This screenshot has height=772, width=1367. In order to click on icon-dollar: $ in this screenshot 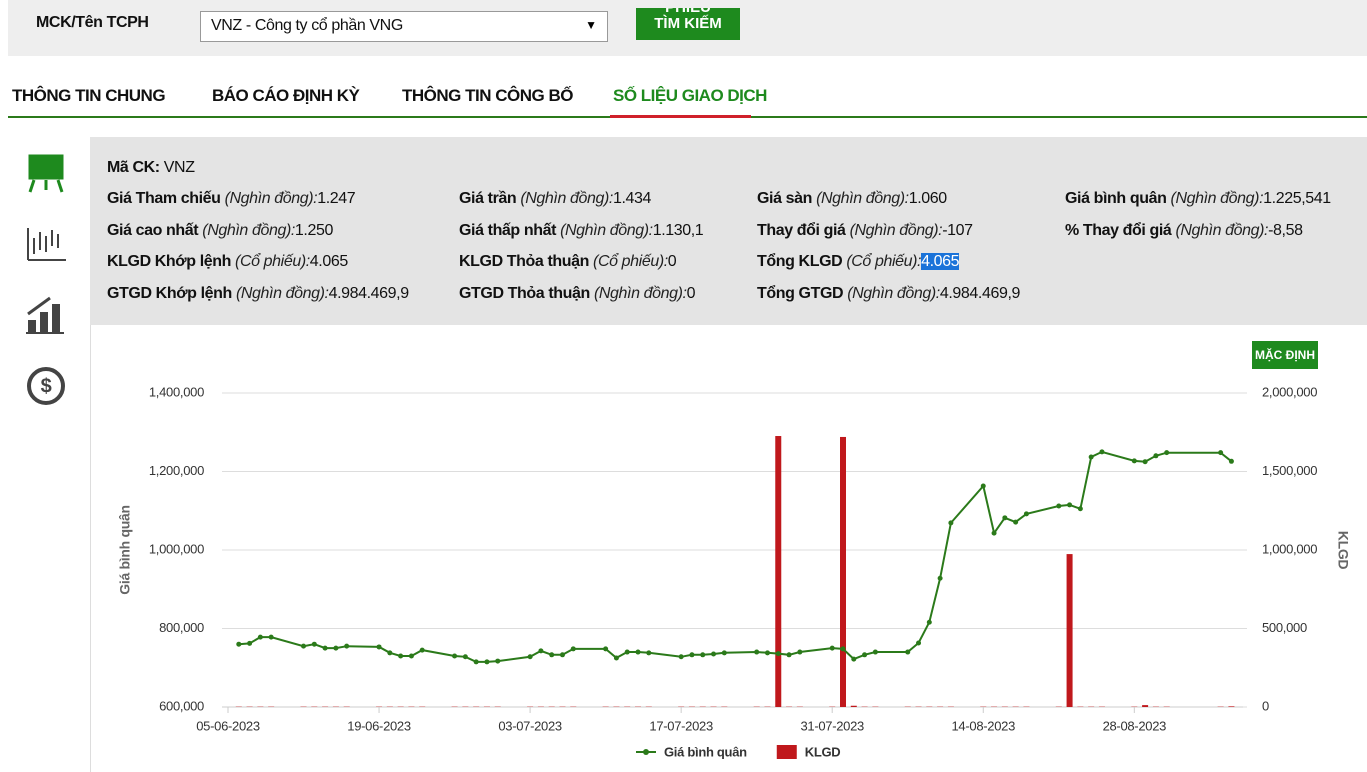, I will do `click(46, 386)`.